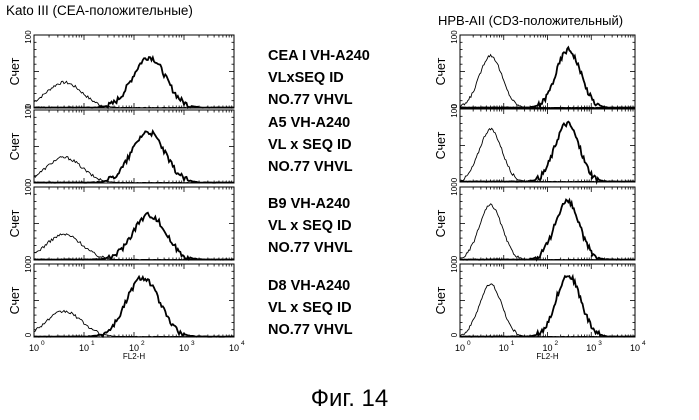 Image resolution: width=699 pixels, height=420 pixels. Describe the element at coordinates (349, 399) in the screenshot. I see `figure-caption: Фиг. 14` at that location.